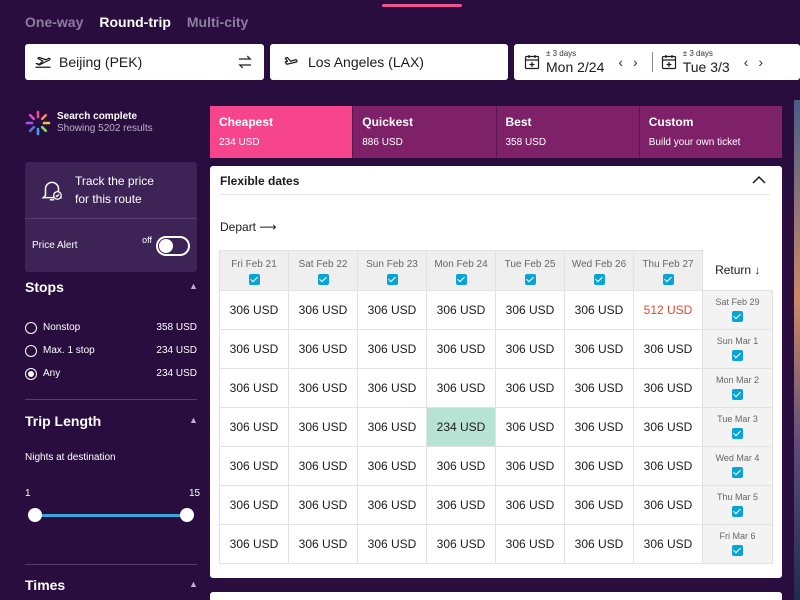 The height and width of the screenshot is (600, 800). What do you see at coordinates (111, 373) in the screenshot?
I see `stop-option-any: Any 234 USD` at bounding box center [111, 373].